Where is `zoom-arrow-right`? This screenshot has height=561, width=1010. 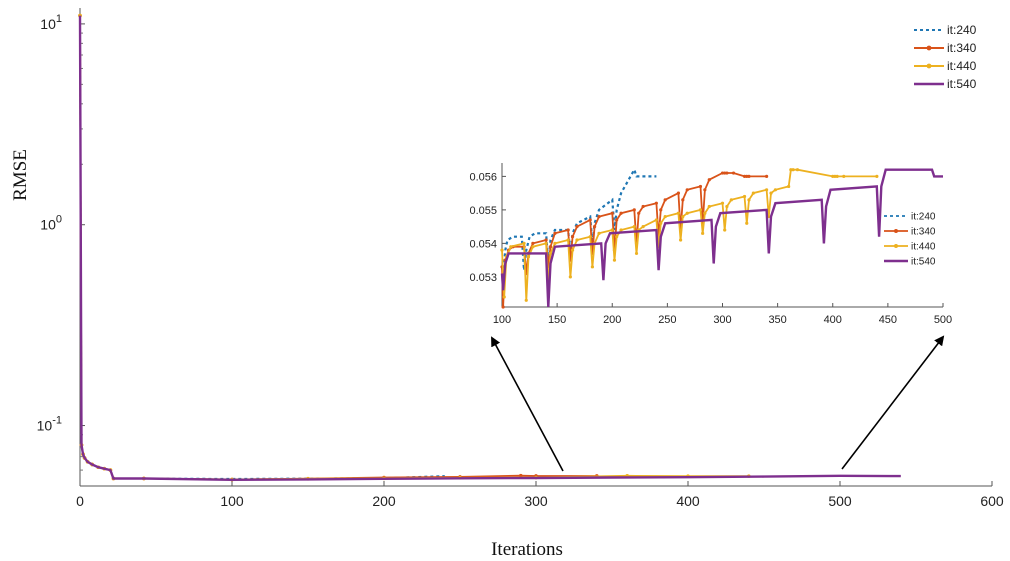
zoom-arrow-right is located at coordinates (893, 402).